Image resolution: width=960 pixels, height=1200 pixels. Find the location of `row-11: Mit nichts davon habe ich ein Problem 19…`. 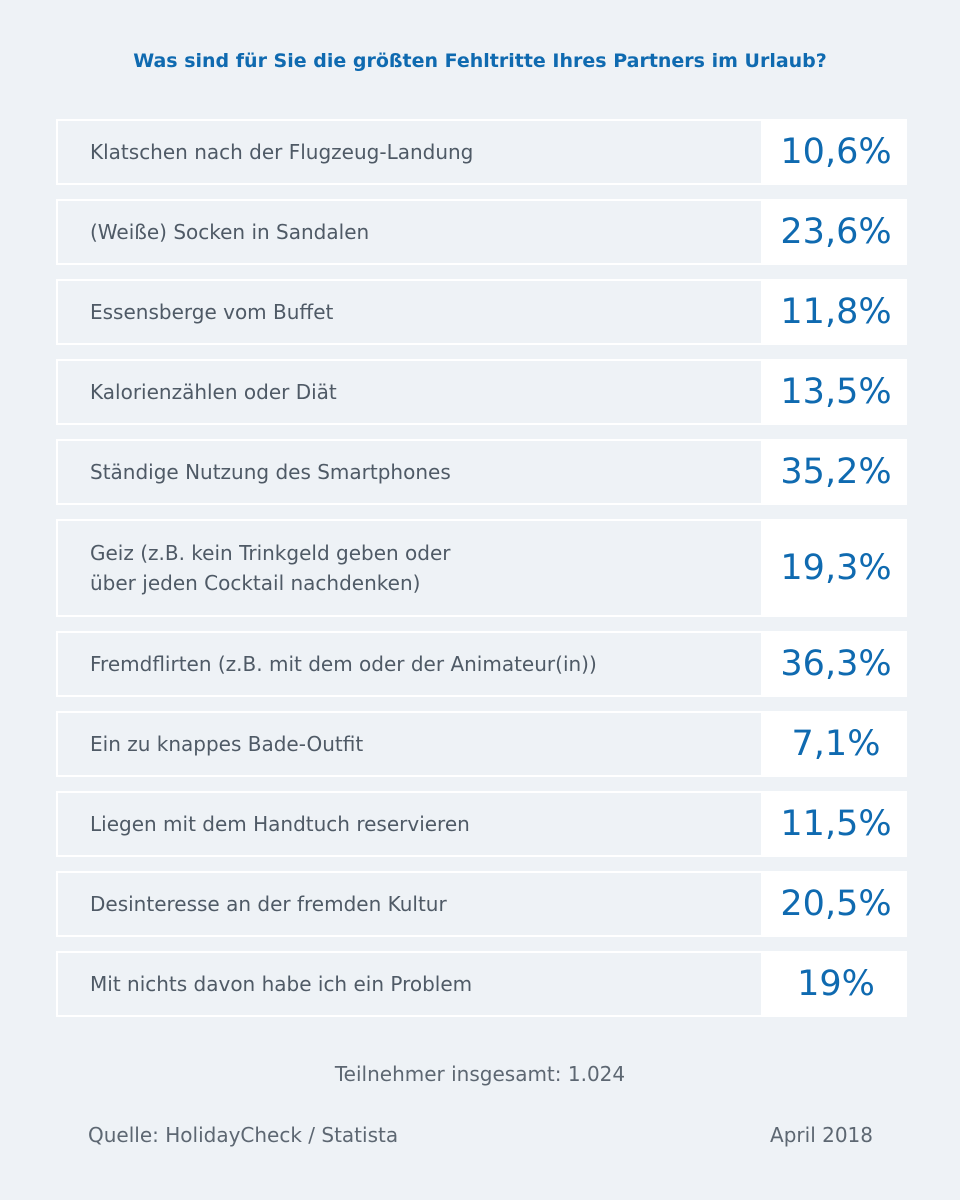

row-11: Mit nichts davon habe ich ein Problem 19… is located at coordinates (481, 984).